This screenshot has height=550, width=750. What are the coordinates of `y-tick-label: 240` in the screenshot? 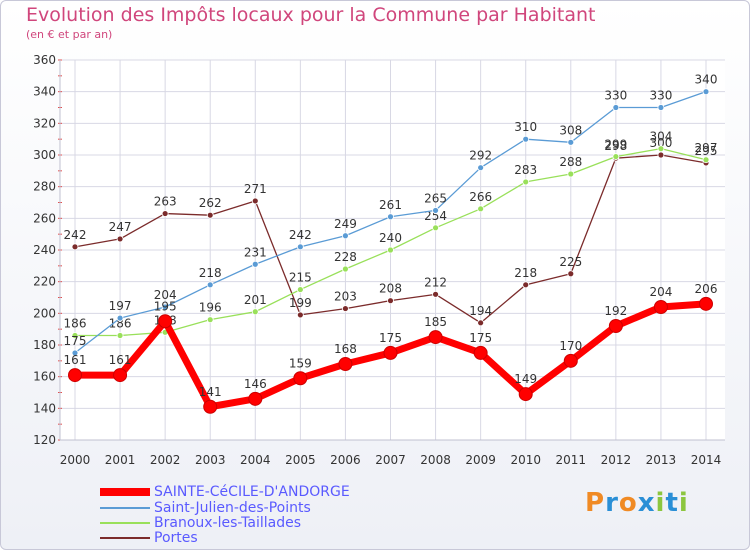 It's located at (44, 250).